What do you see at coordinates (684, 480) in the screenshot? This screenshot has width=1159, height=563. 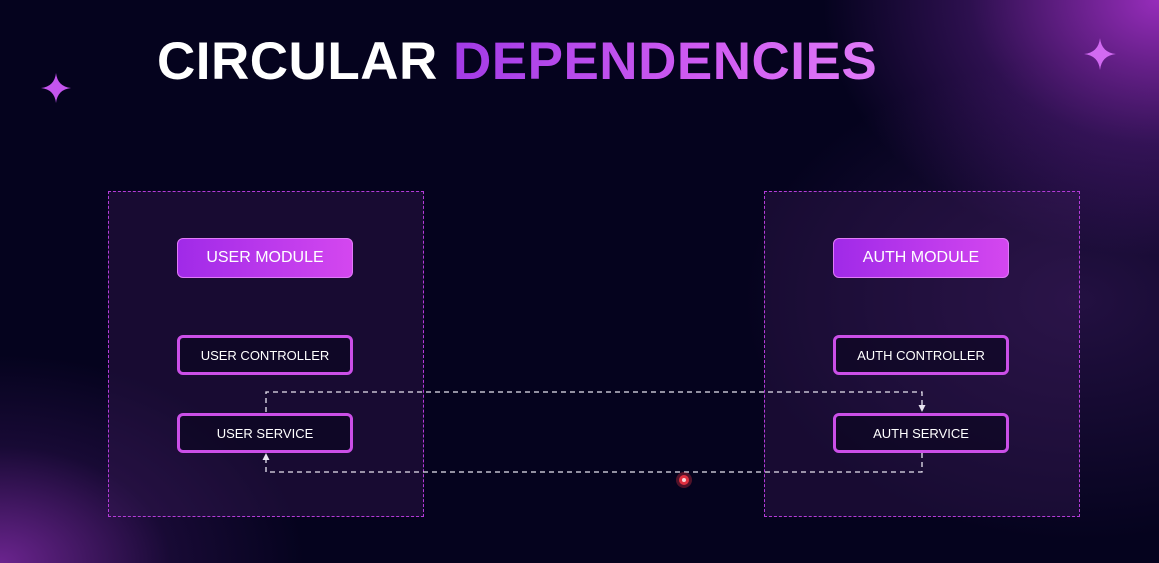 I see `cursor-indicator-icon` at bounding box center [684, 480].